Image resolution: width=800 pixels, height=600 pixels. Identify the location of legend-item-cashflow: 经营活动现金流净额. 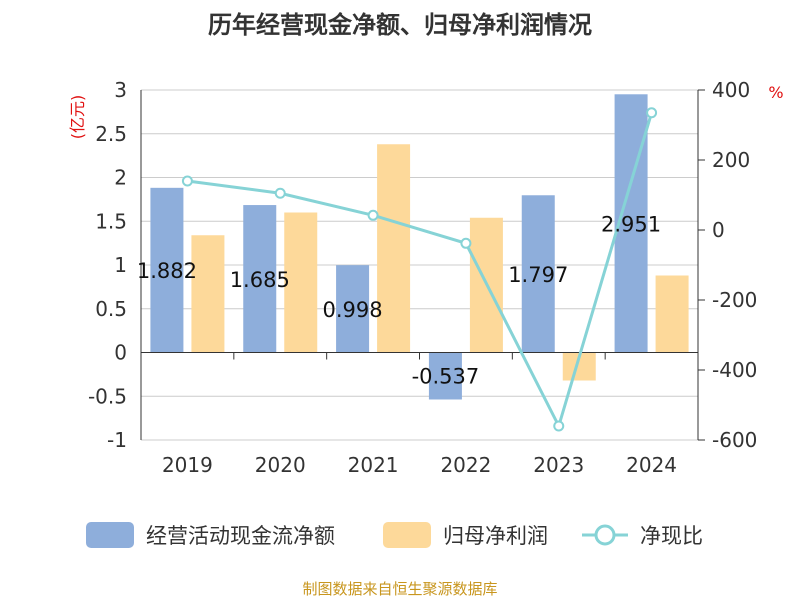
(210, 535).